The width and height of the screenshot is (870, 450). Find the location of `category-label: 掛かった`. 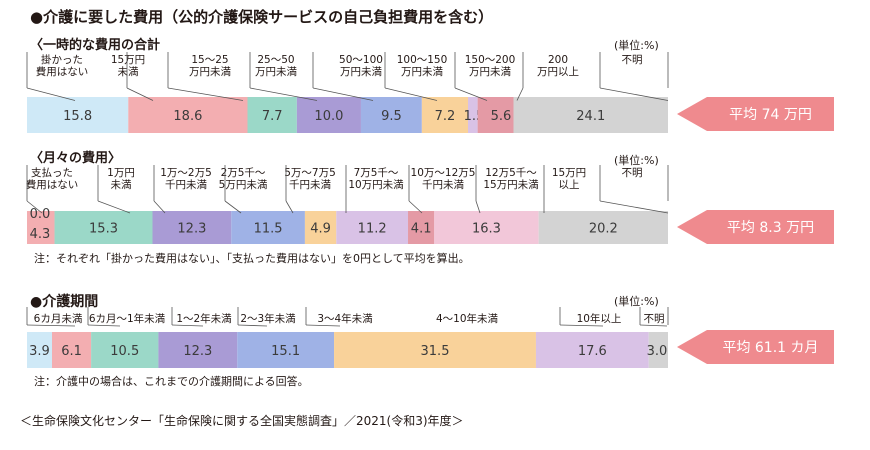

category-label: 掛かった is located at coordinates (62, 59).